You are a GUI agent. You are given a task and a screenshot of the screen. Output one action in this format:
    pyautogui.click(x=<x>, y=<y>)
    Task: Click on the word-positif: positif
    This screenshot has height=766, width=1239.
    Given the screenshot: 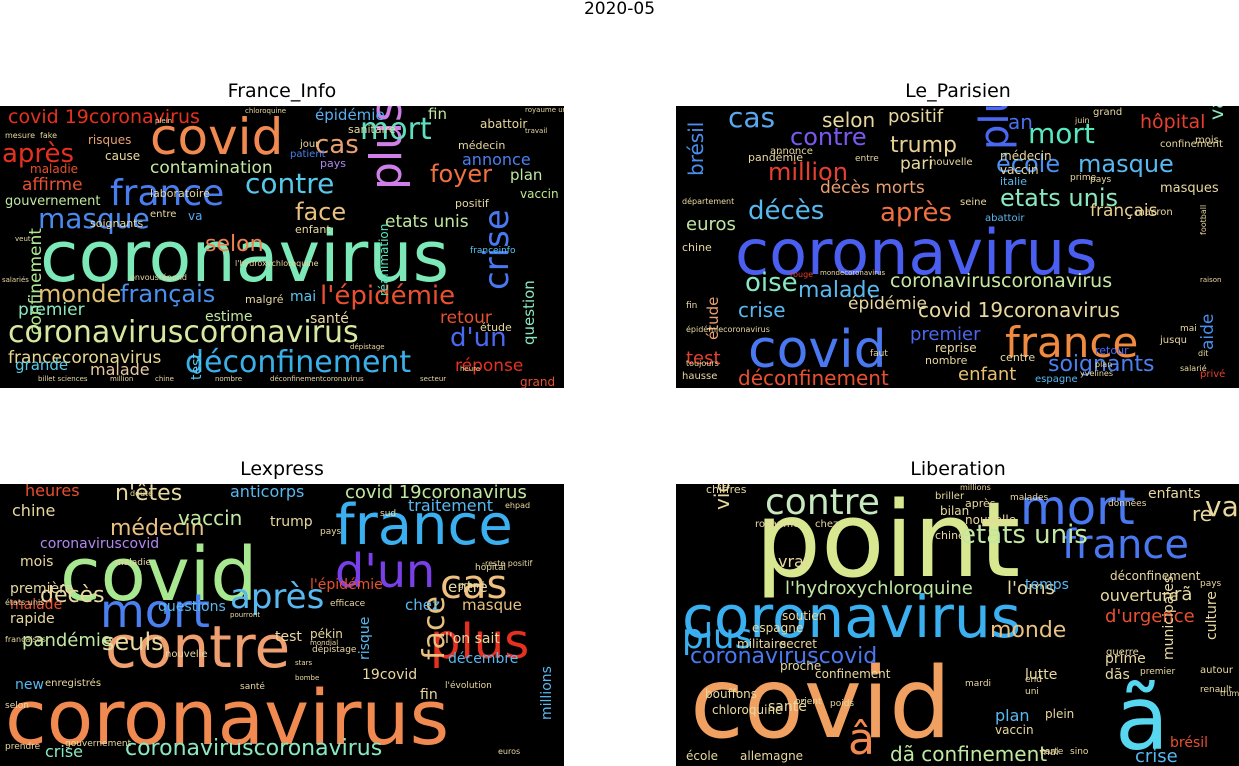 What is the action you would take?
    pyautogui.click(x=916, y=116)
    